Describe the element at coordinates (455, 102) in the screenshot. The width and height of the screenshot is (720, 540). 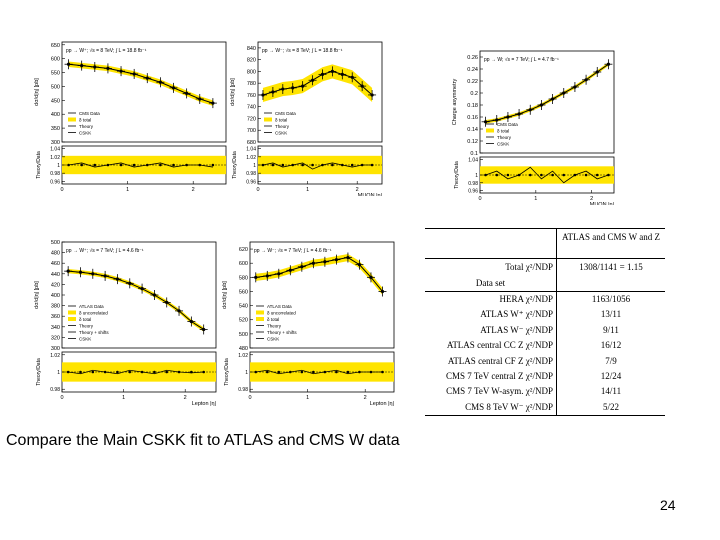
I see `y-axis-label: Charge asymmetry` at that location.